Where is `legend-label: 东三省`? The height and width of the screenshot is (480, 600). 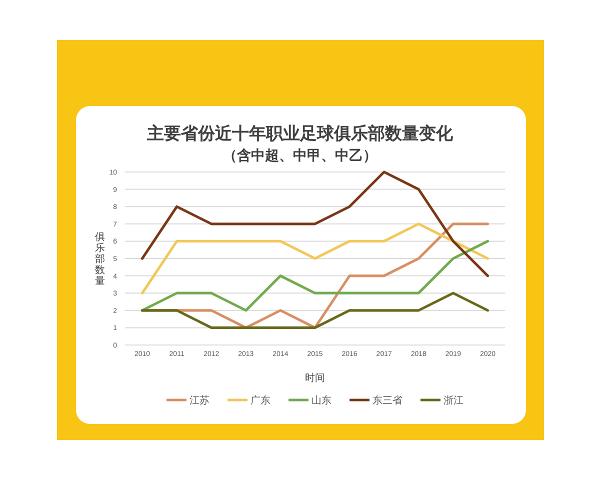
legend-label: 东三省 is located at coordinates (387, 400).